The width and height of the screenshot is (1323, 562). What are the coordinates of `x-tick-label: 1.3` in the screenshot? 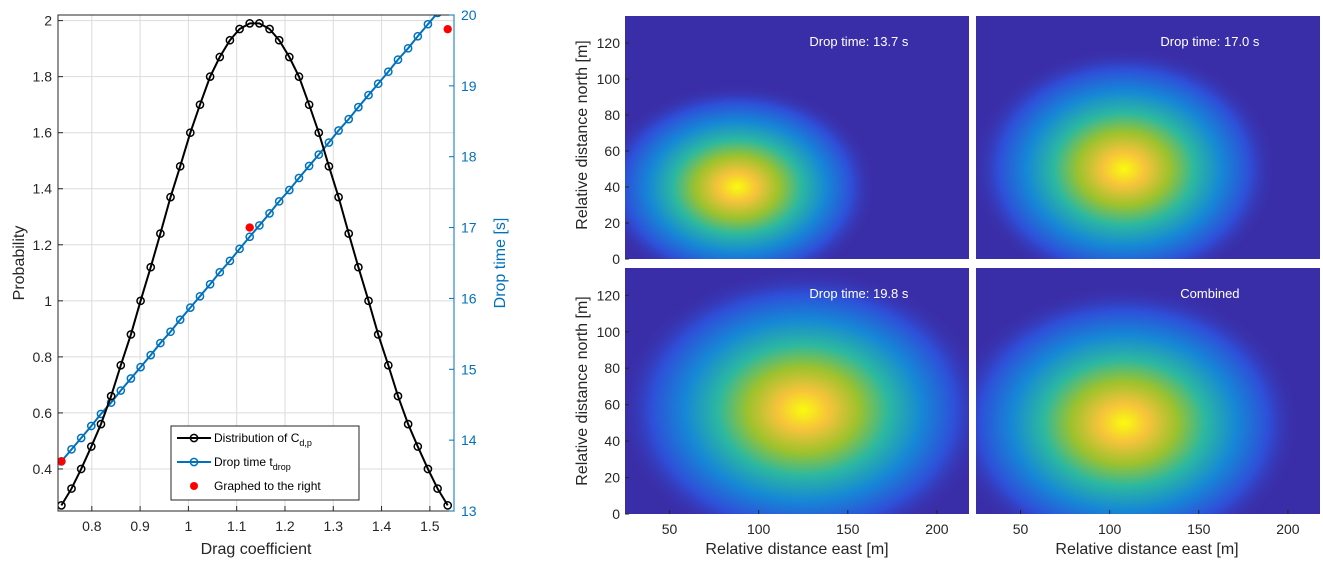 It's located at (334, 526).